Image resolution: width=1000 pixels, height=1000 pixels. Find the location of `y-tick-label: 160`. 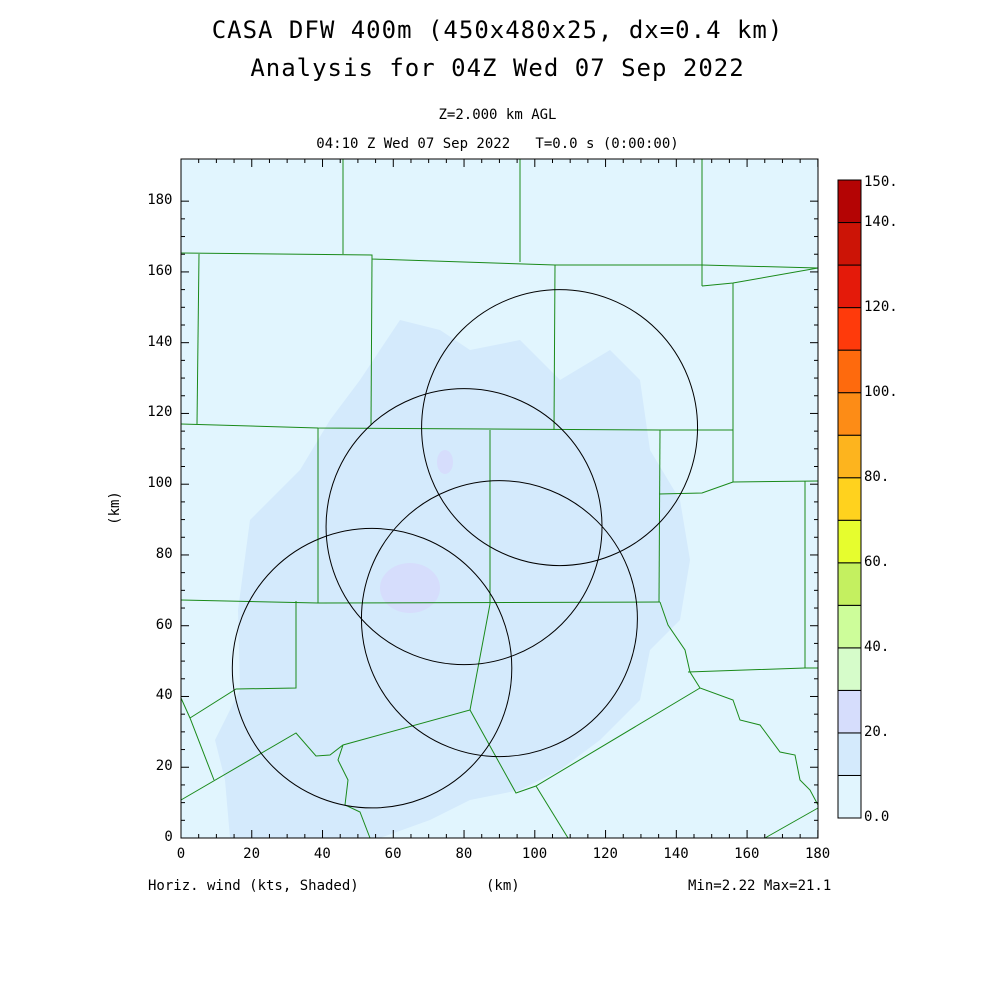

y-tick-label: 160 is located at coordinates (160, 270).